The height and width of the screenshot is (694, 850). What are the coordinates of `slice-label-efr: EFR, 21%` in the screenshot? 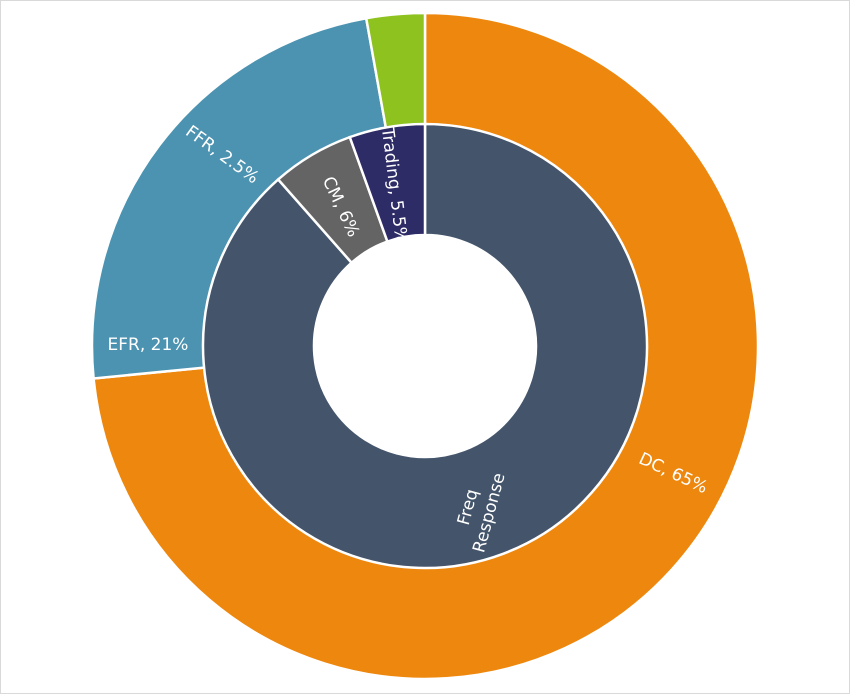 It's located at (148, 345).